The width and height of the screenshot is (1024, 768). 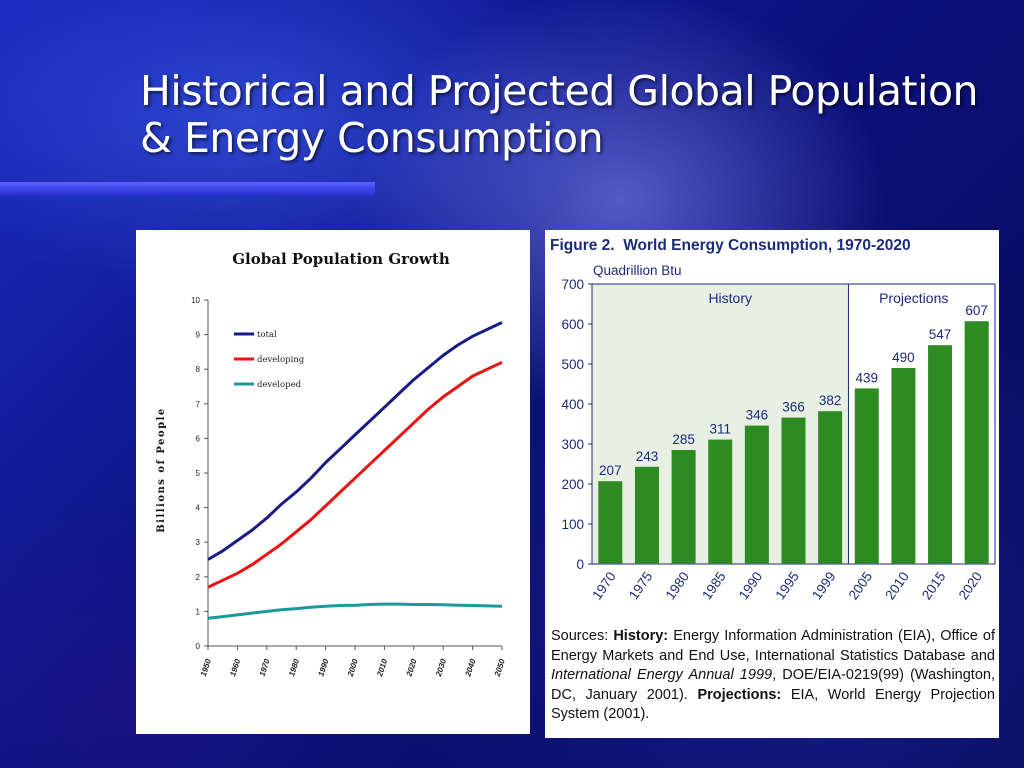 I want to click on energy-x-tick-label: 1970, so click(x=604, y=585).